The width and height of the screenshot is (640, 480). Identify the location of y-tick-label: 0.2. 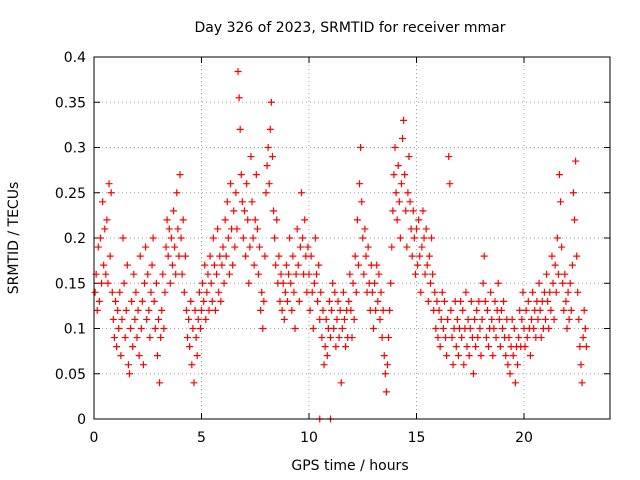
(75, 239).